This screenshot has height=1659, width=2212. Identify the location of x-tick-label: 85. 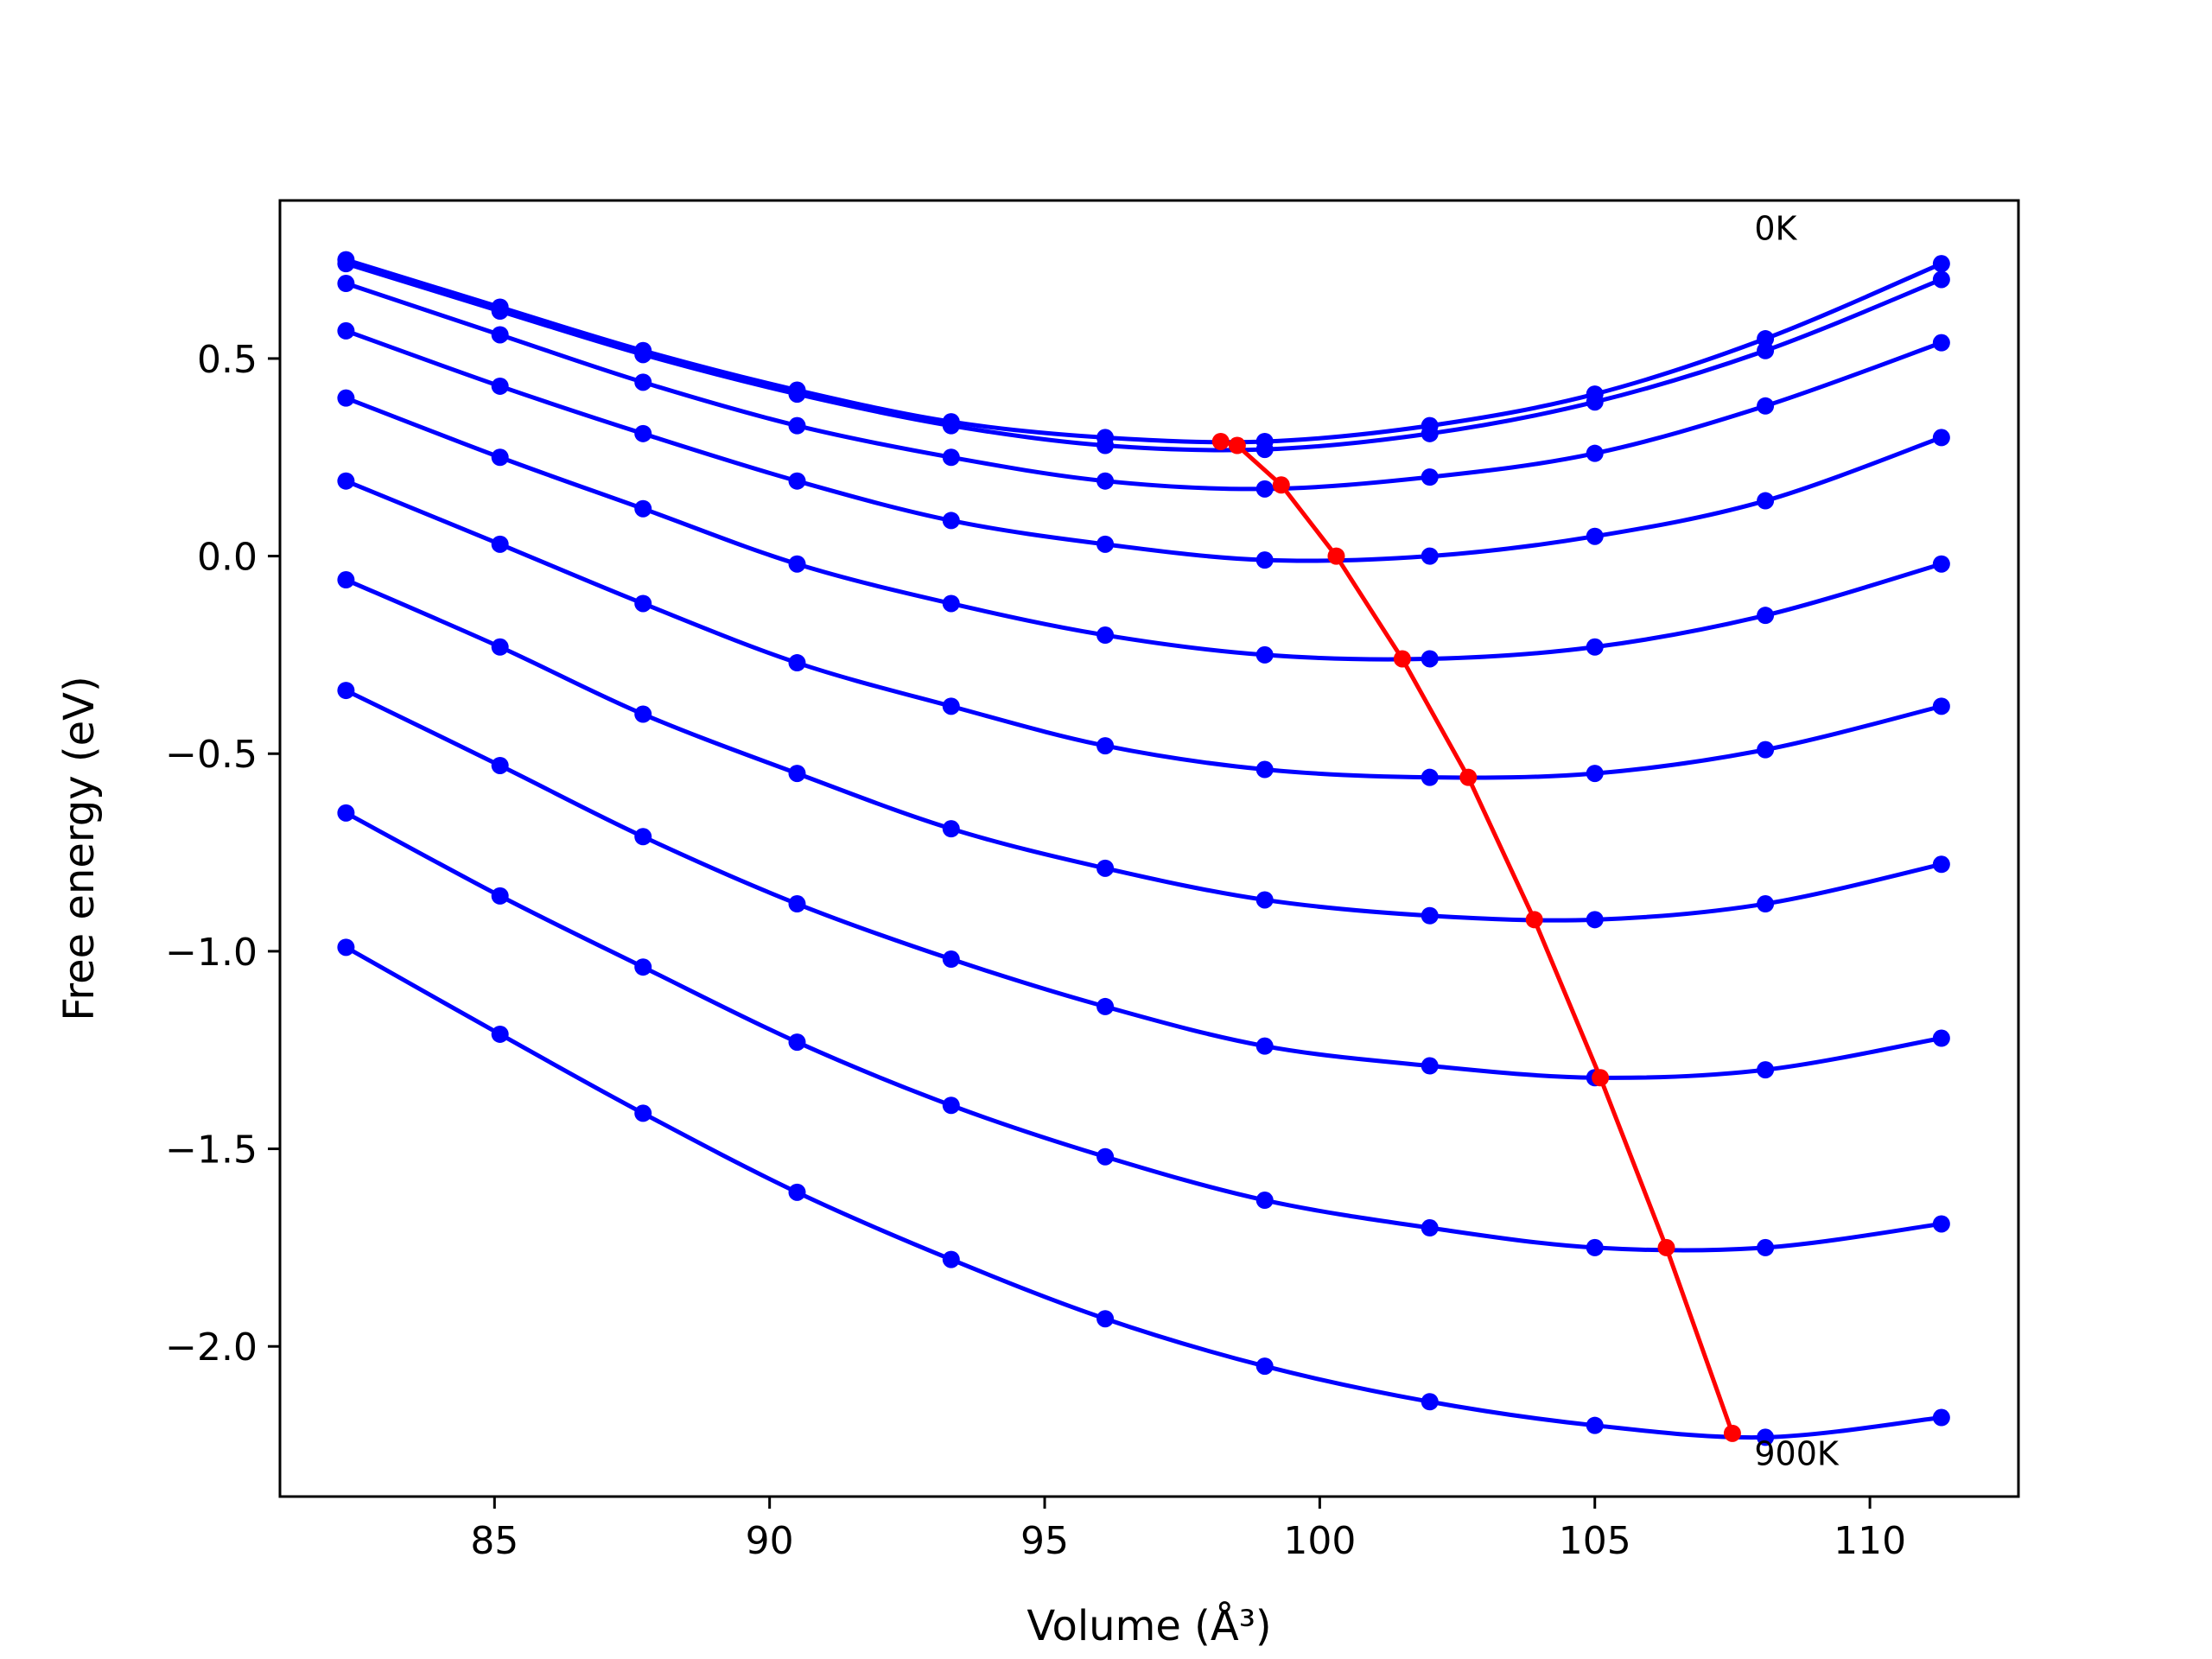
(494, 1541).